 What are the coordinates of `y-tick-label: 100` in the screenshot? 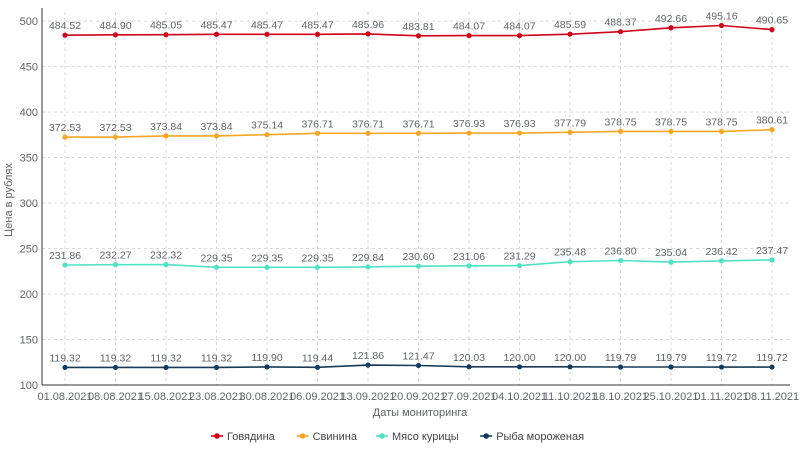 It's located at (29, 386).